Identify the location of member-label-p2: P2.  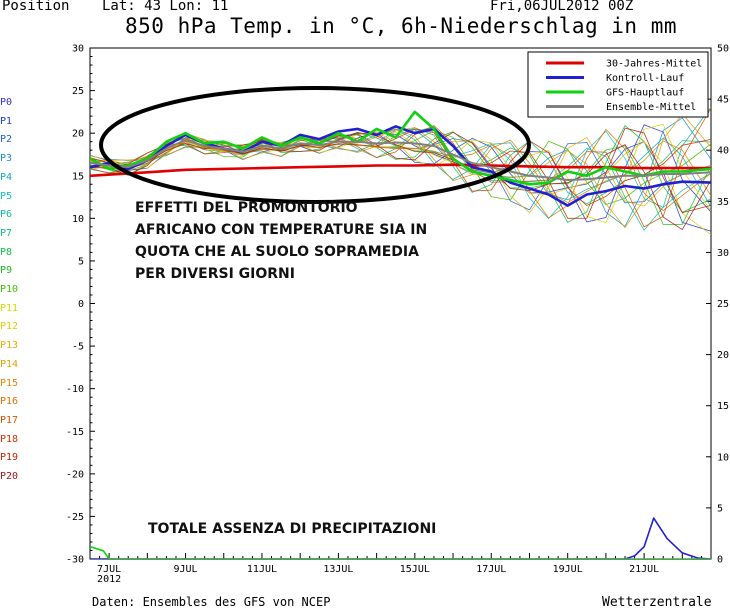
(6, 140).